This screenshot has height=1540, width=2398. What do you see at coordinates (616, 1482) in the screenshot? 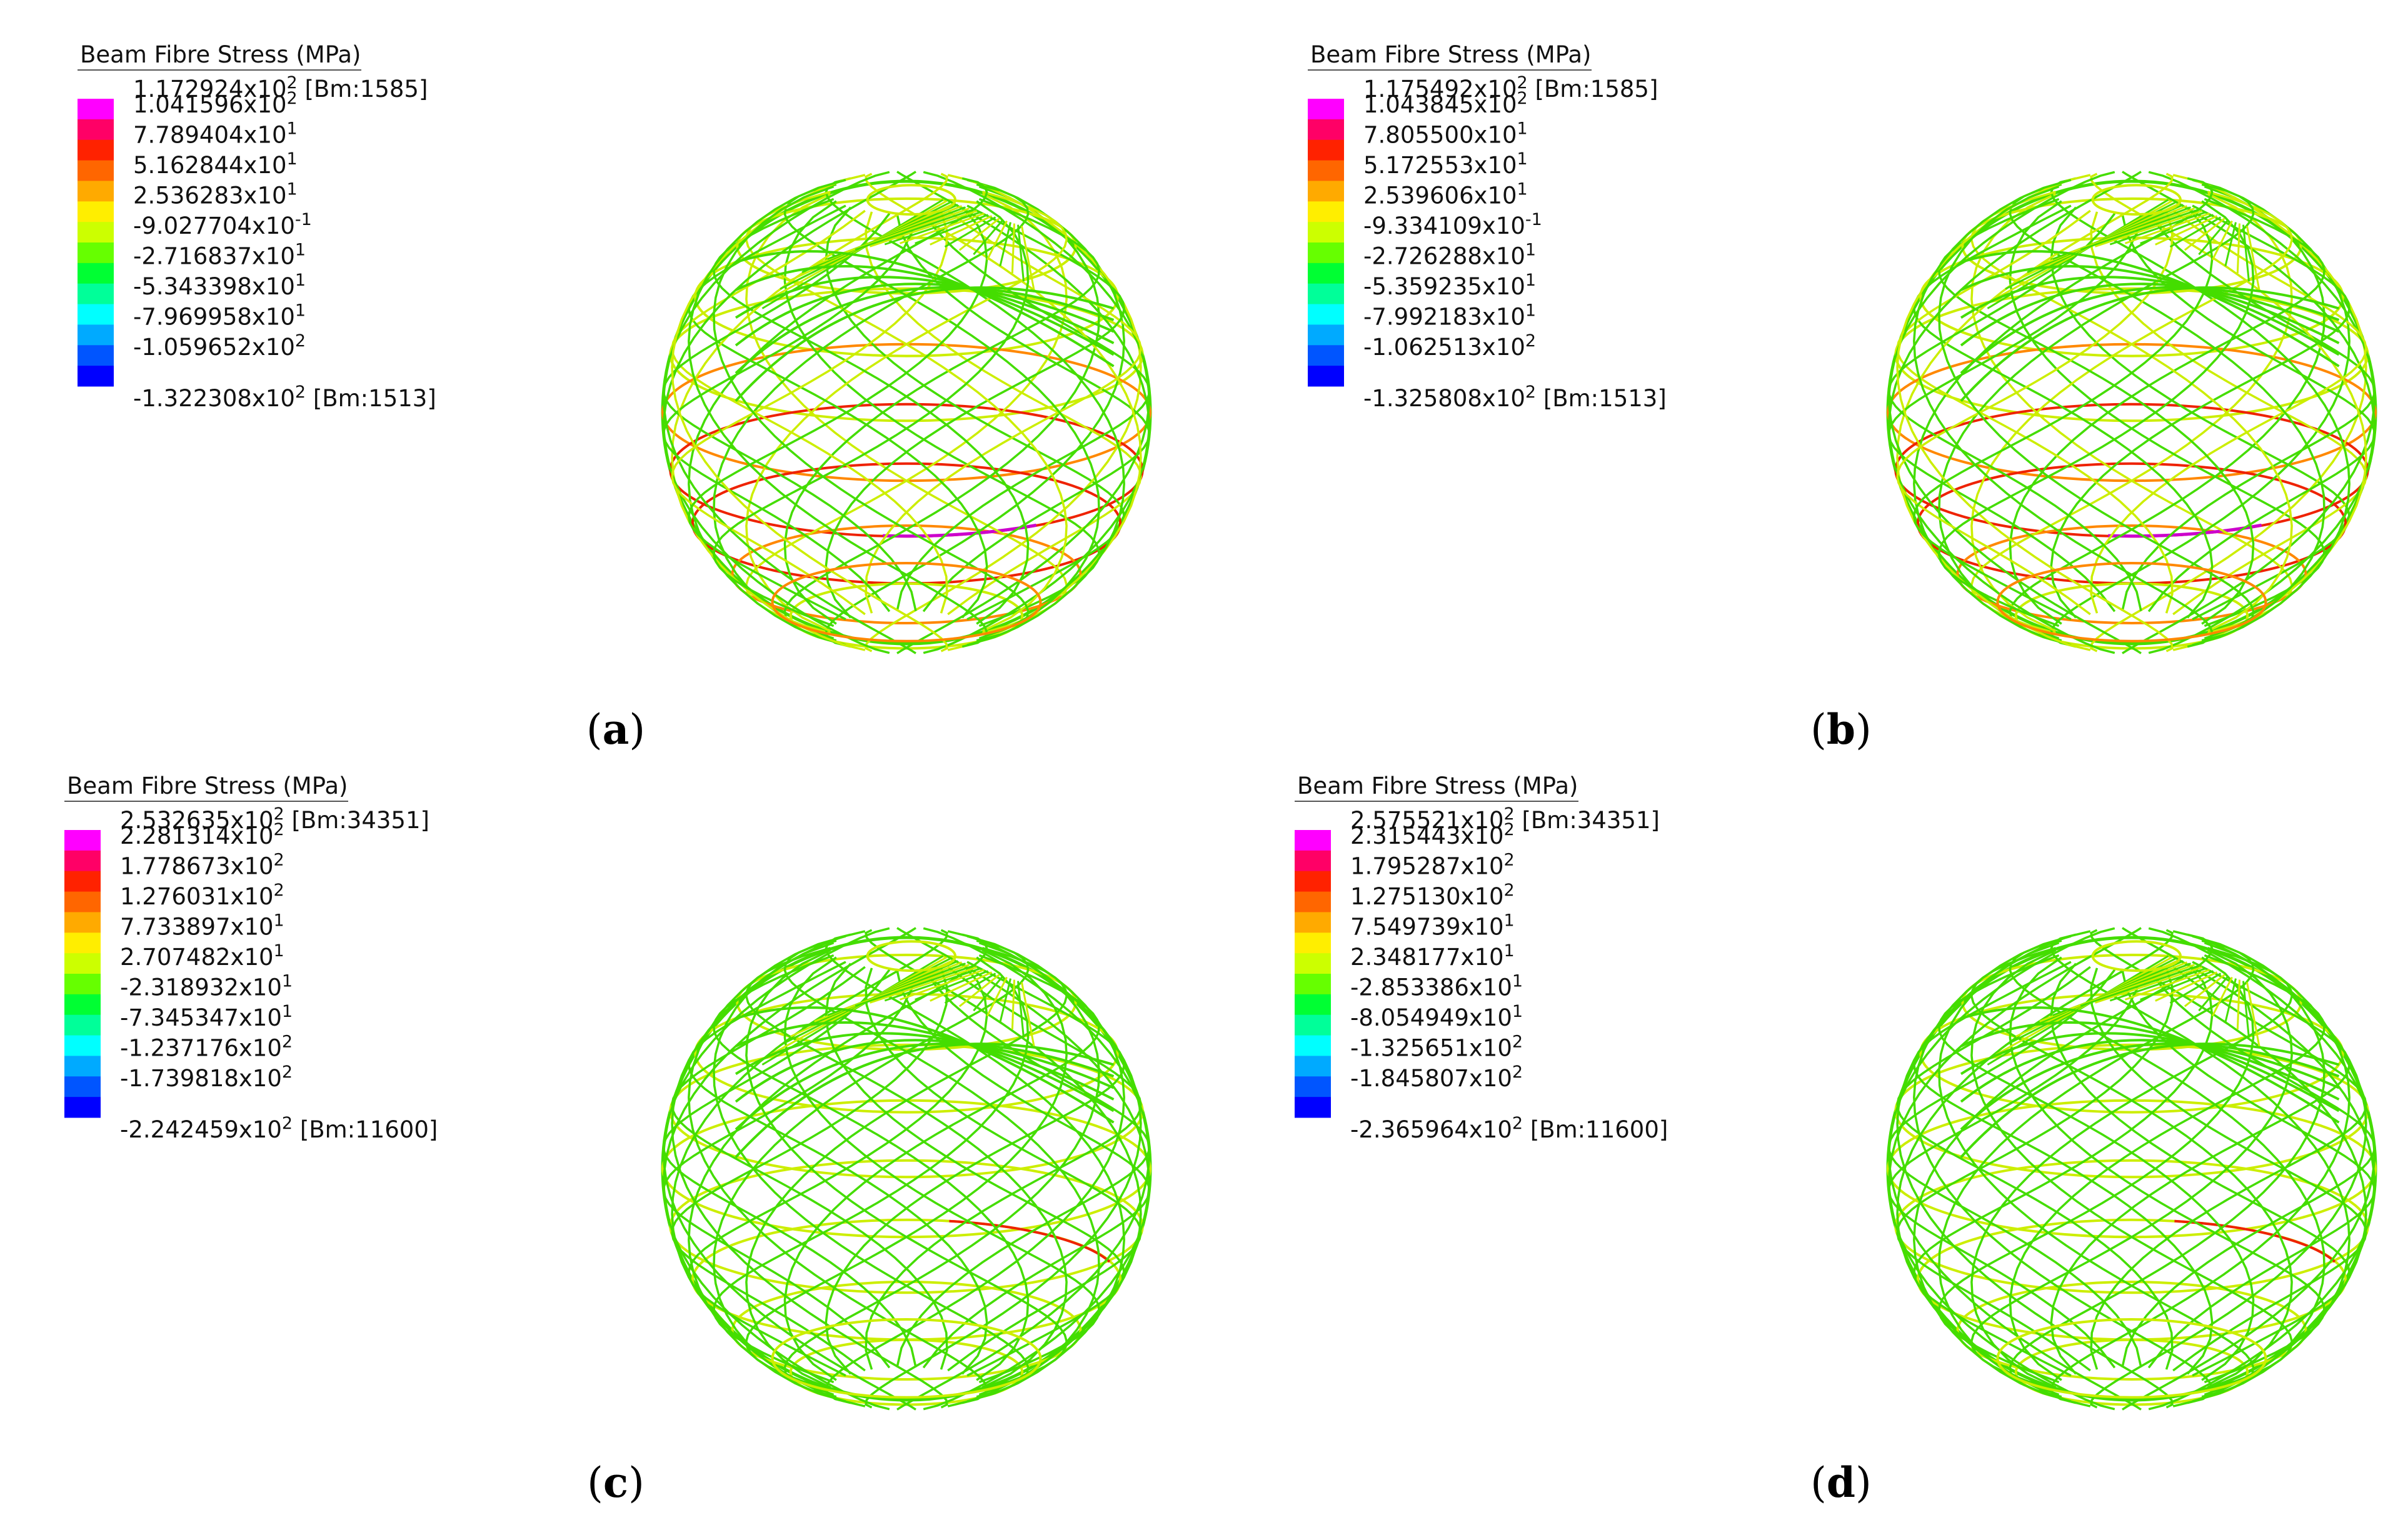
I see `panel-caption: (c)` at bounding box center [616, 1482].